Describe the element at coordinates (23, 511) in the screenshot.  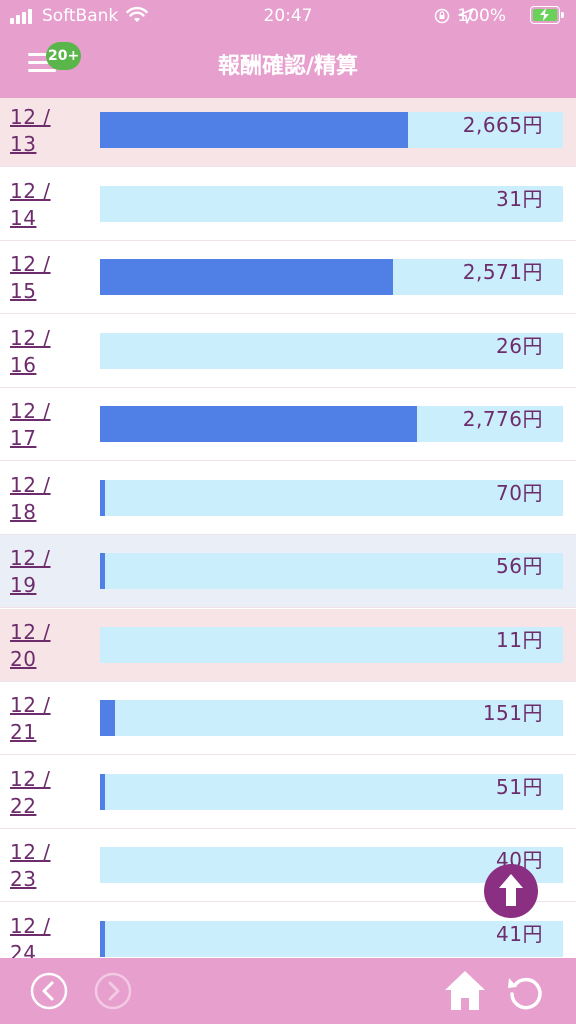
I see `date-day: 18` at that location.